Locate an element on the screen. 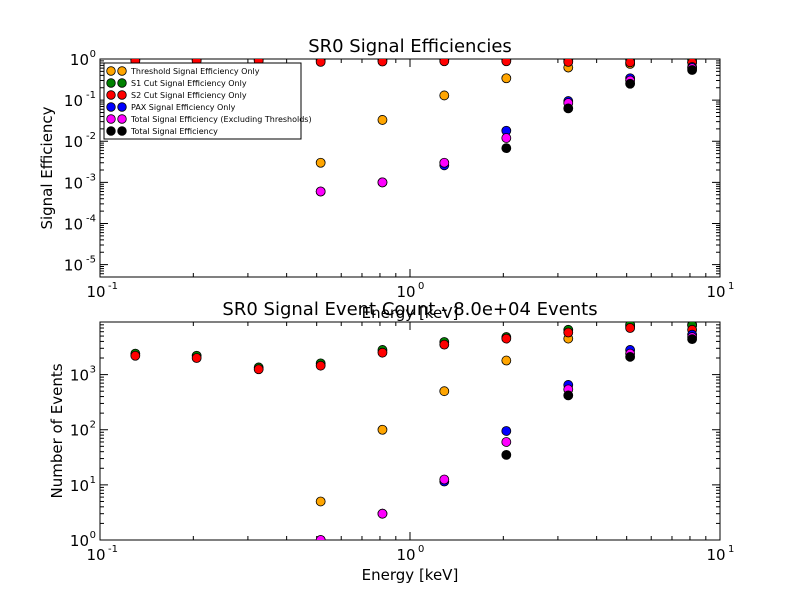  efficiency-x-axis-label: Energy [keV] is located at coordinates (410, 313).